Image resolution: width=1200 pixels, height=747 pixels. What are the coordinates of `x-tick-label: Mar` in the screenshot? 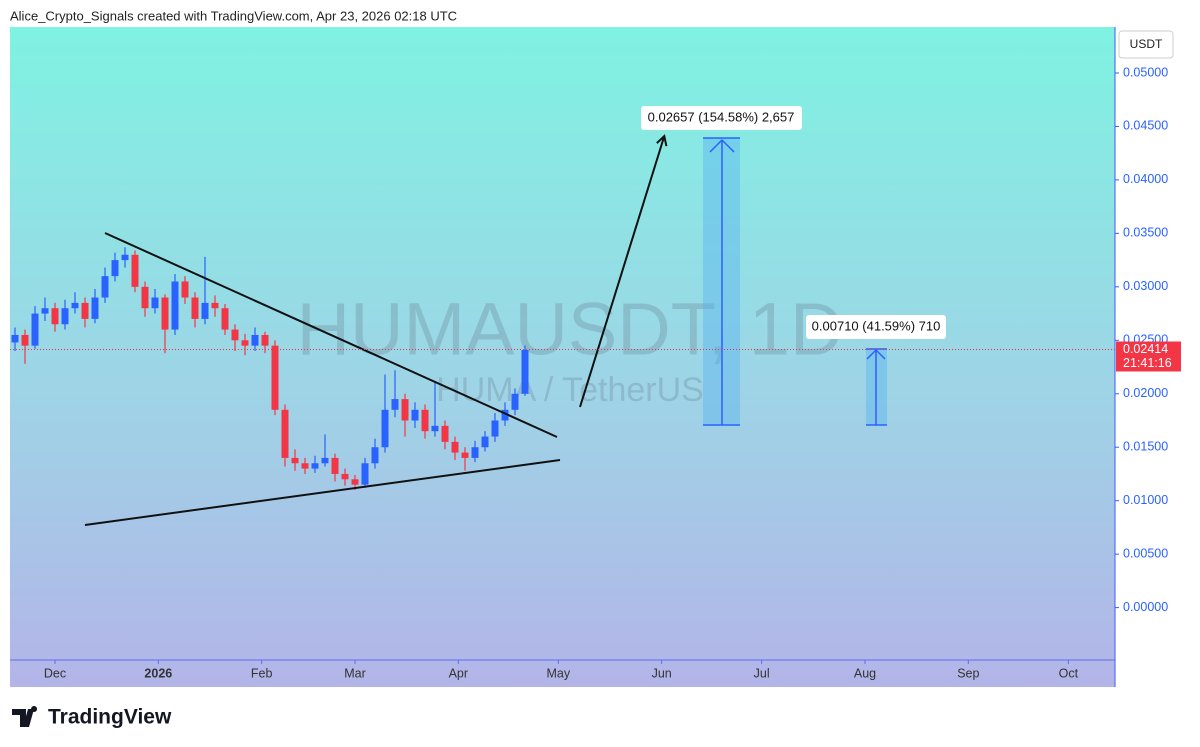 It's located at (355, 673).